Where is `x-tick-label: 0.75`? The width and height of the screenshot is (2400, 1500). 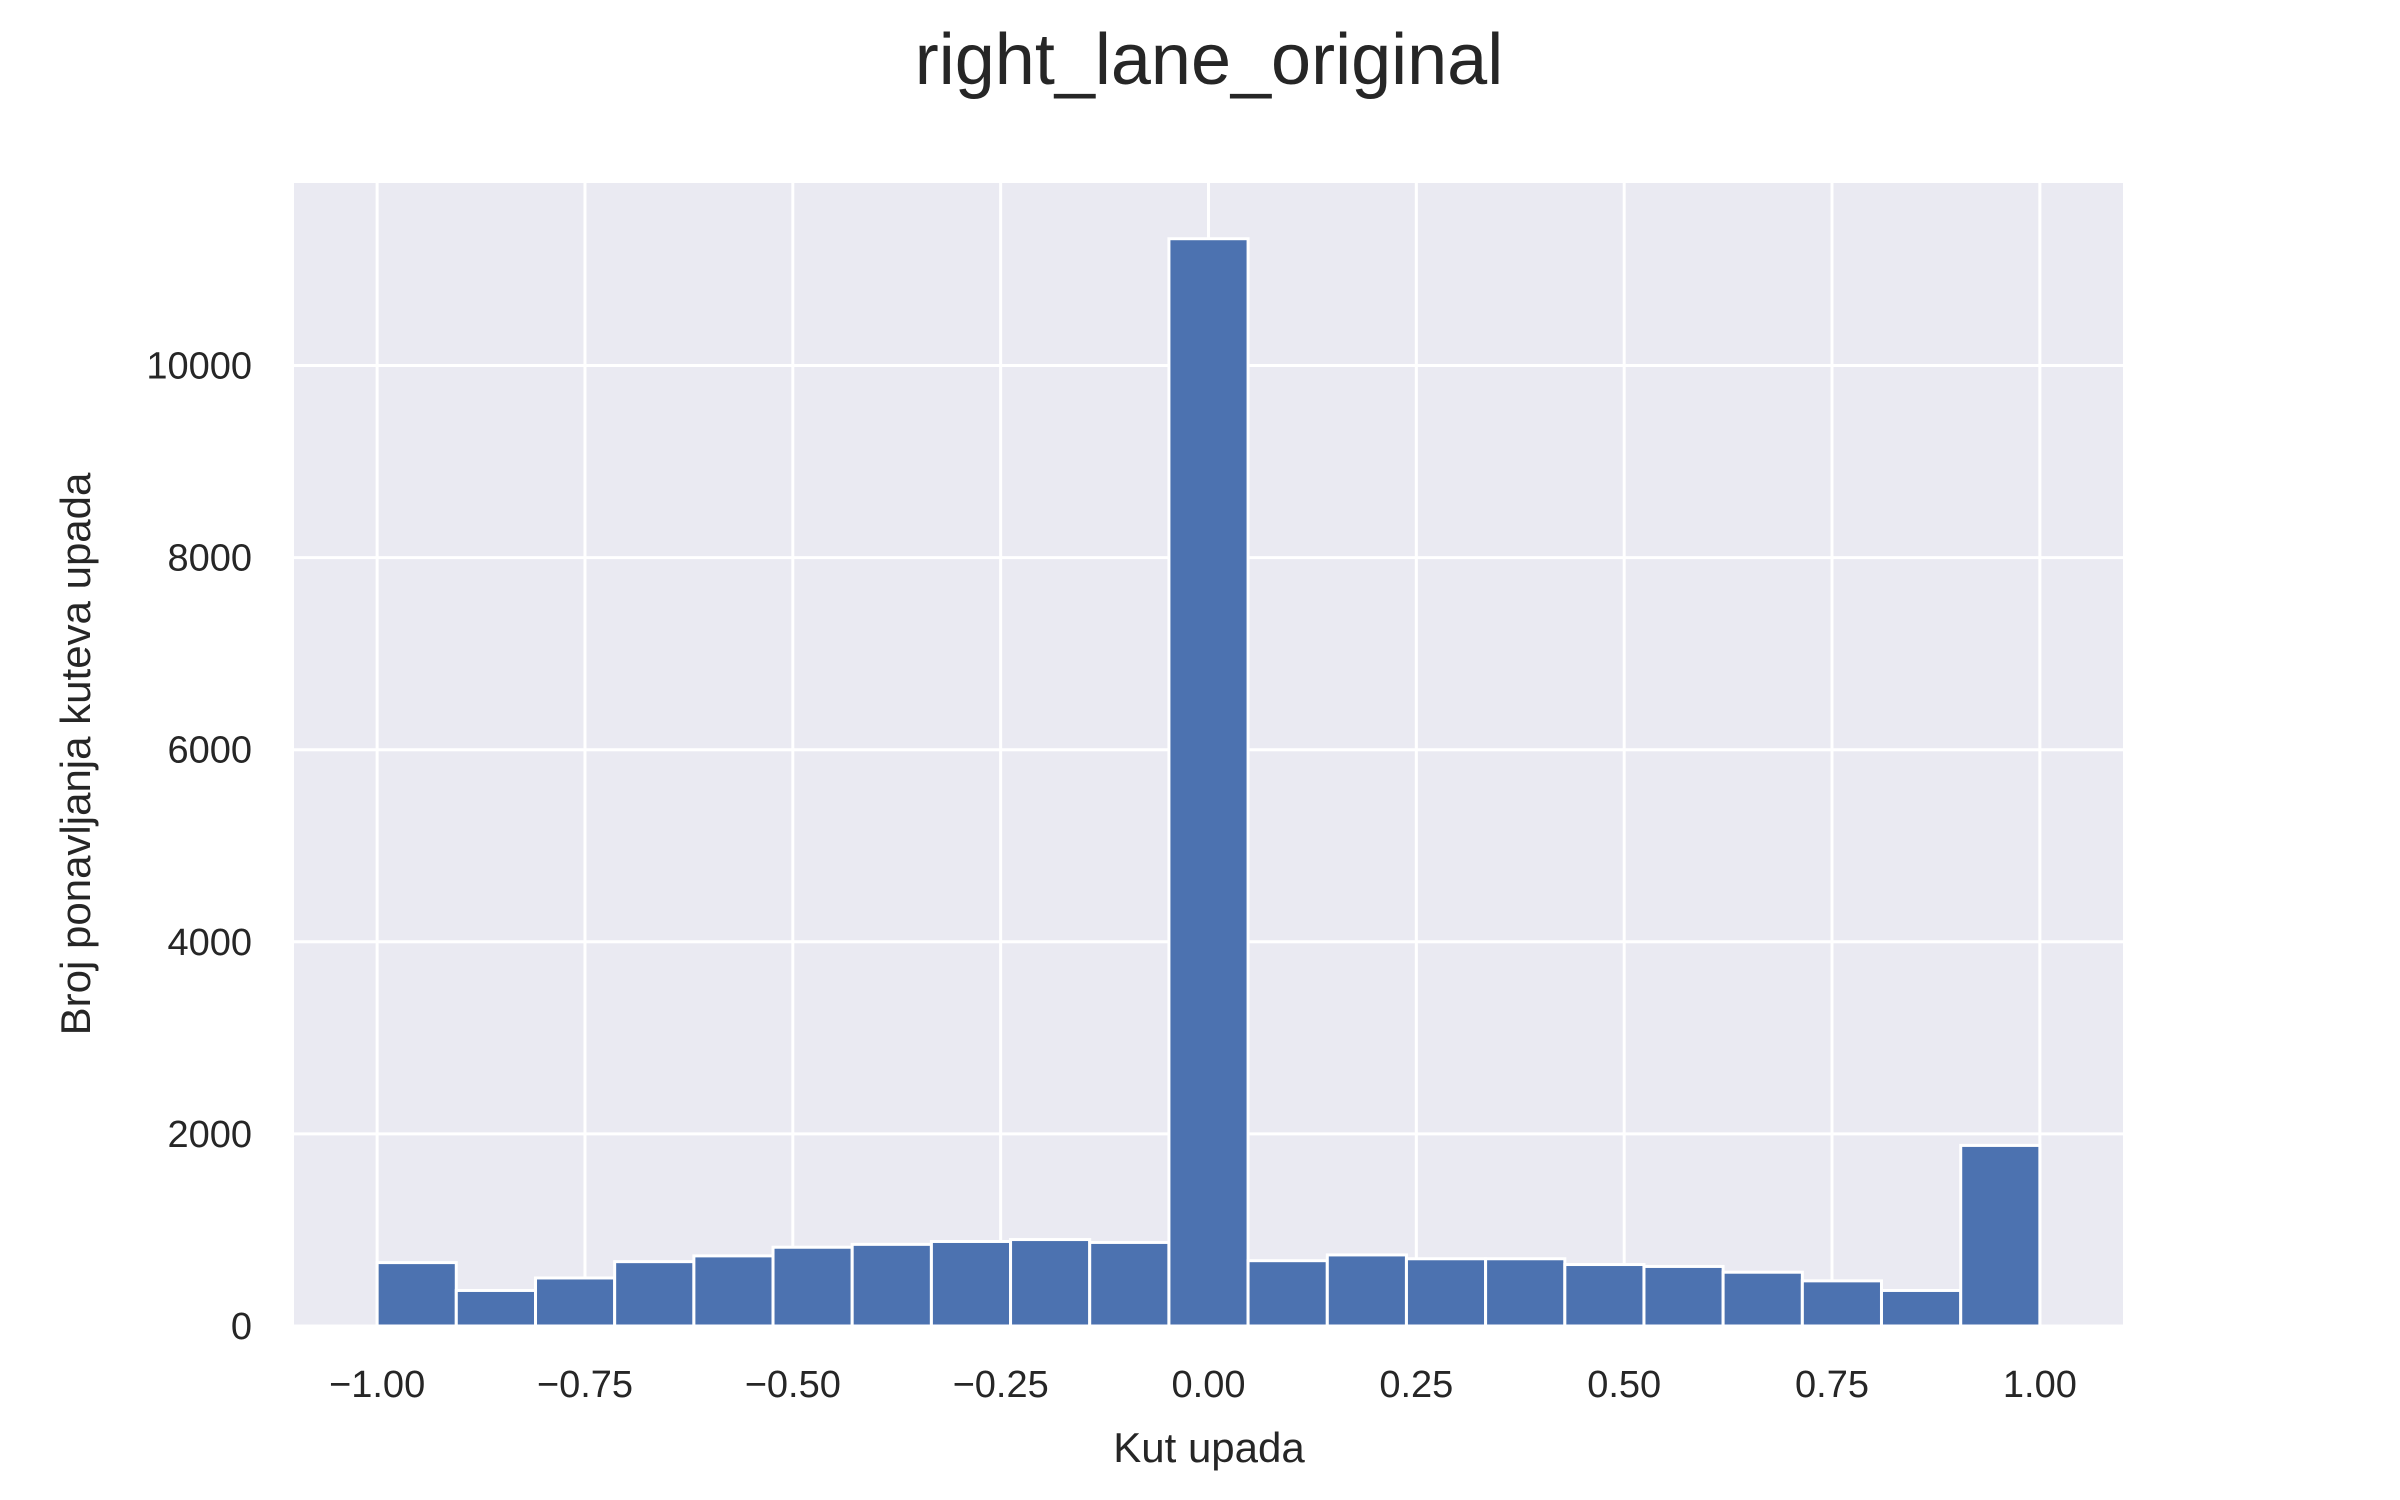 x-tick-label: 0.75 is located at coordinates (1832, 1385).